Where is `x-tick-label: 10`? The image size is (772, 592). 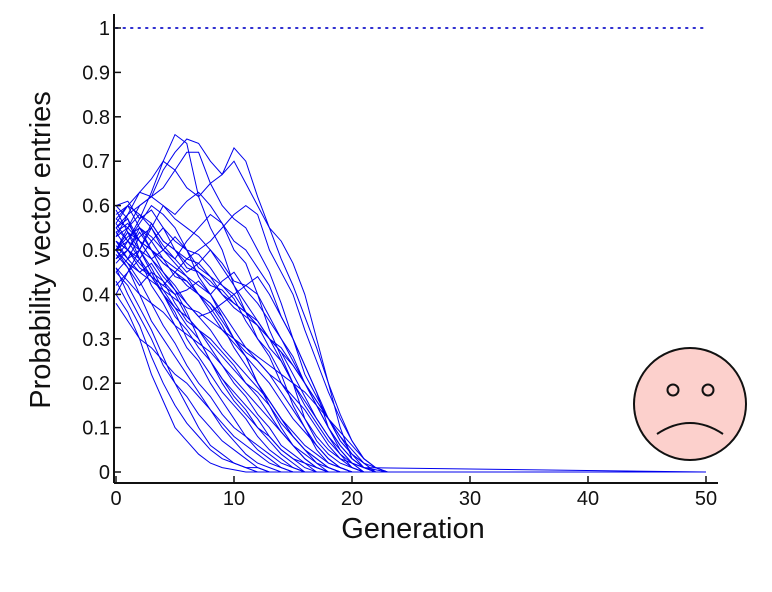 x-tick-label: 10 is located at coordinates (234, 499).